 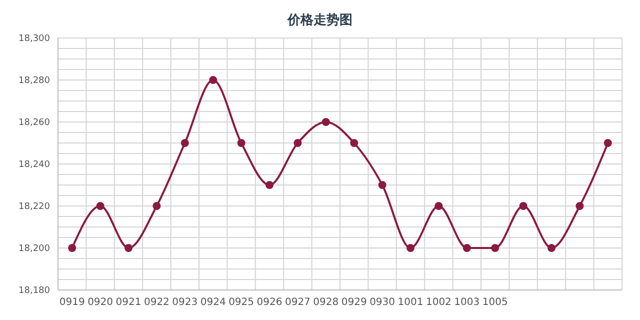 I want to click on x-tick-label: 0927, so click(x=297, y=302).